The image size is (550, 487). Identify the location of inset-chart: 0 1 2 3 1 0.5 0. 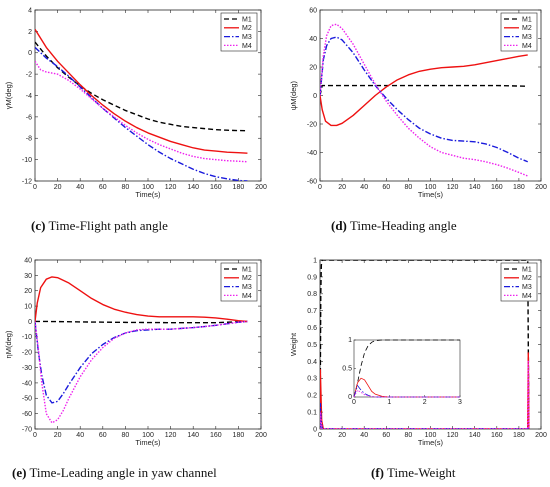
(402, 371).